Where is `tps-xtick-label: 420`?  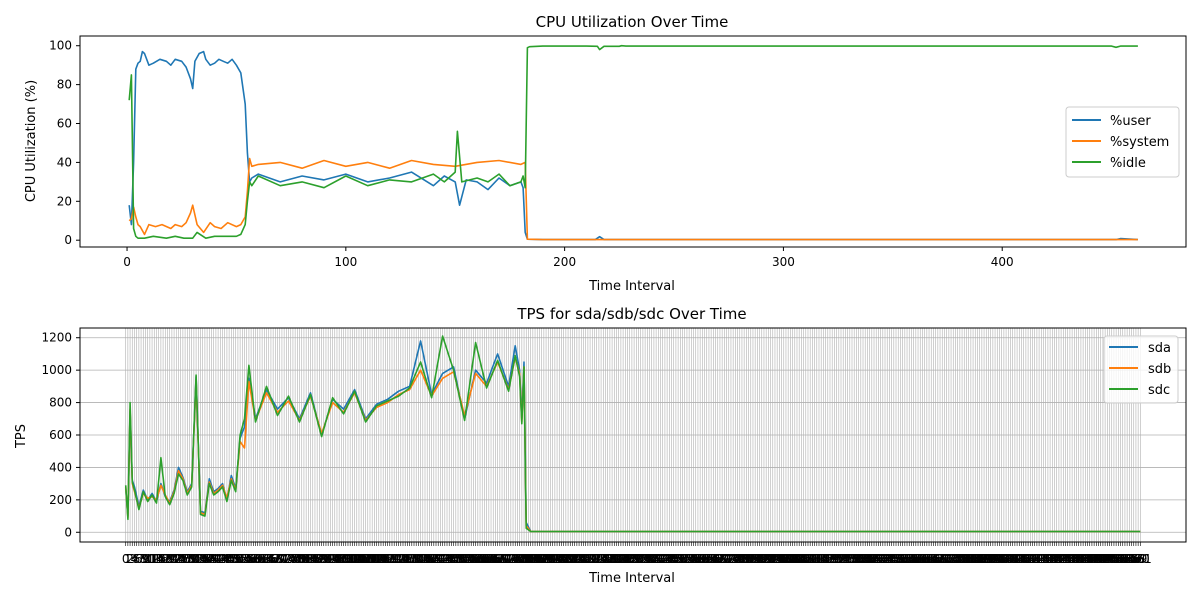 tps-xtick-label: 420 is located at coordinates (1050, 559).